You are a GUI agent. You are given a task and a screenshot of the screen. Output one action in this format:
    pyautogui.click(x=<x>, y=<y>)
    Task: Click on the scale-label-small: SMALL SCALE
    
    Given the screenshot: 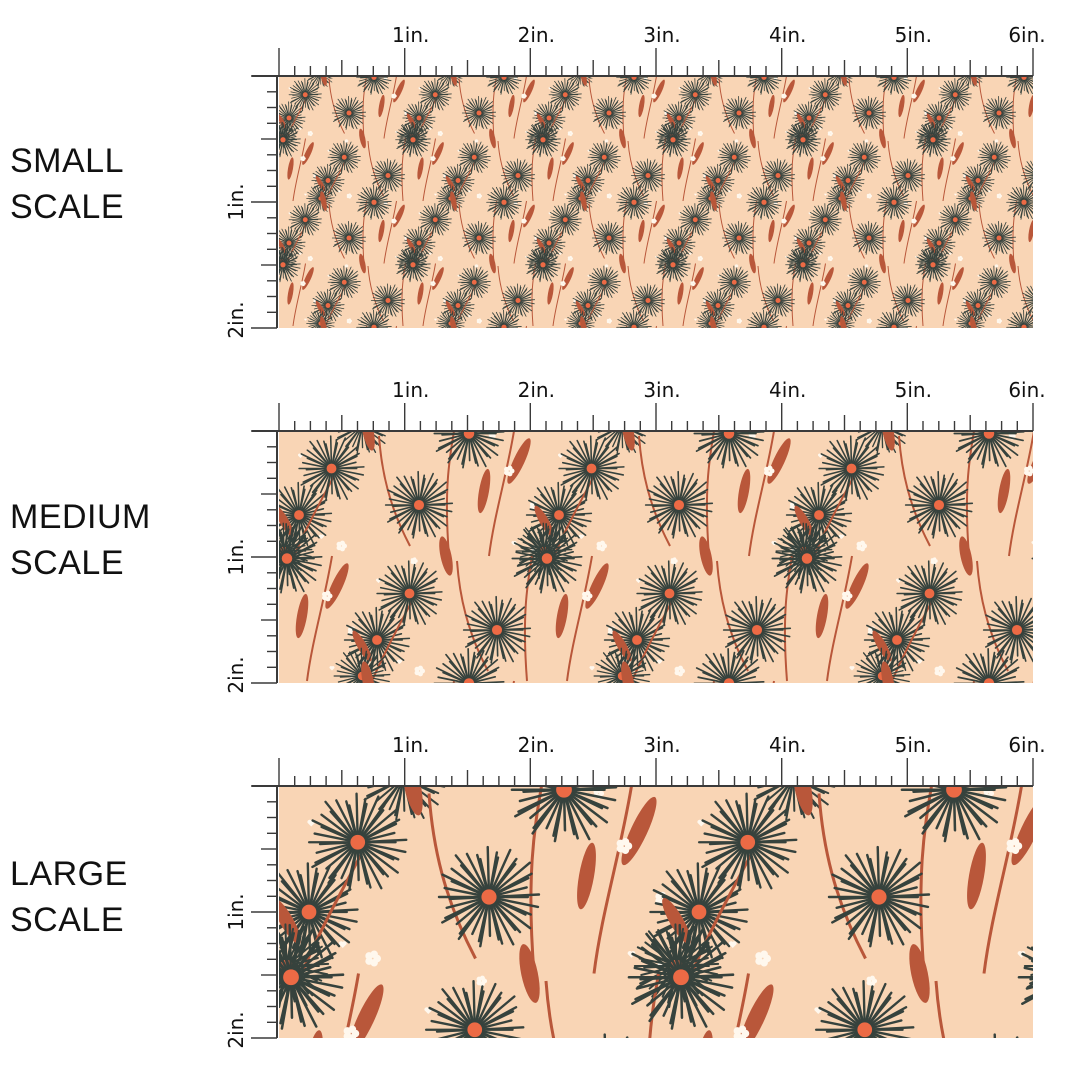 What is the action you would take?
    pyautogui.click(x=67, y=184)
    